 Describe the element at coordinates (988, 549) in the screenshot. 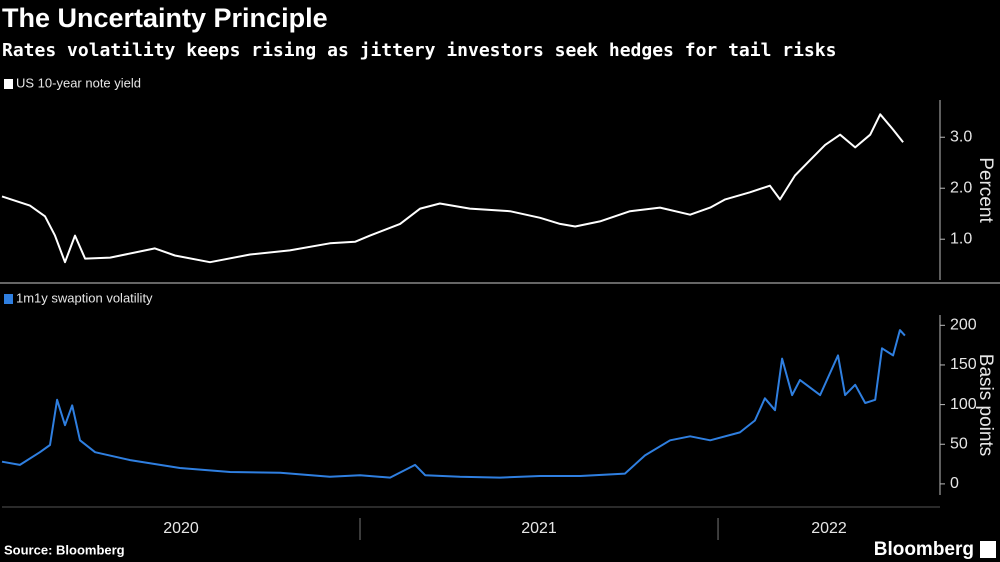

I see `brand-icon` at that location.